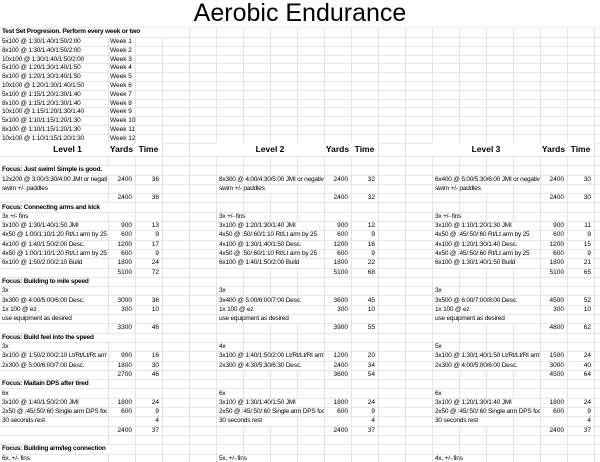 The width and height of the screenshot is (600, 462). What do you see at coordinates (53, 384) in the screenshot?
I see `cell-focus-l1: Focus: Maitain DPS after tired` at bounding box center [53, 384].